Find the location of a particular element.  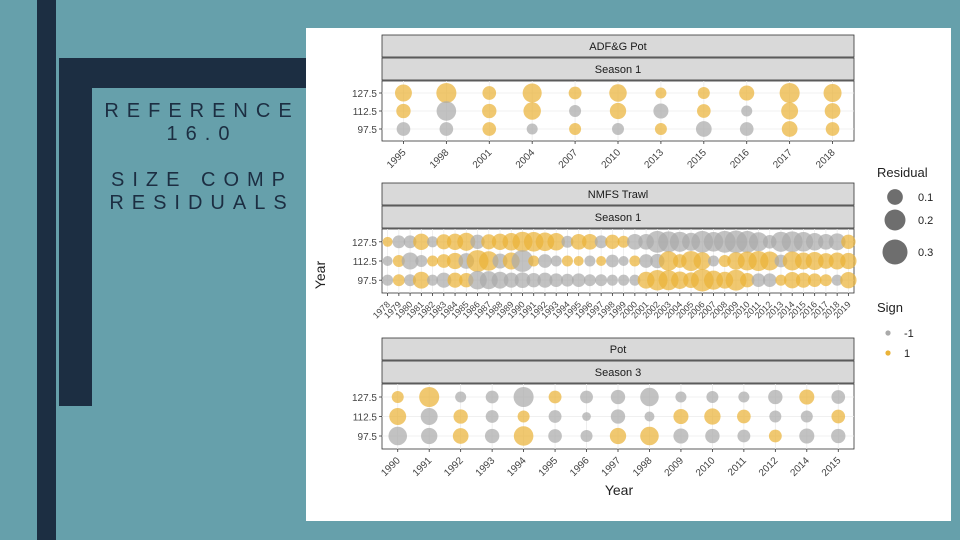

panel-3-xtick-label: 1991 is located at coordinates (423, 467).